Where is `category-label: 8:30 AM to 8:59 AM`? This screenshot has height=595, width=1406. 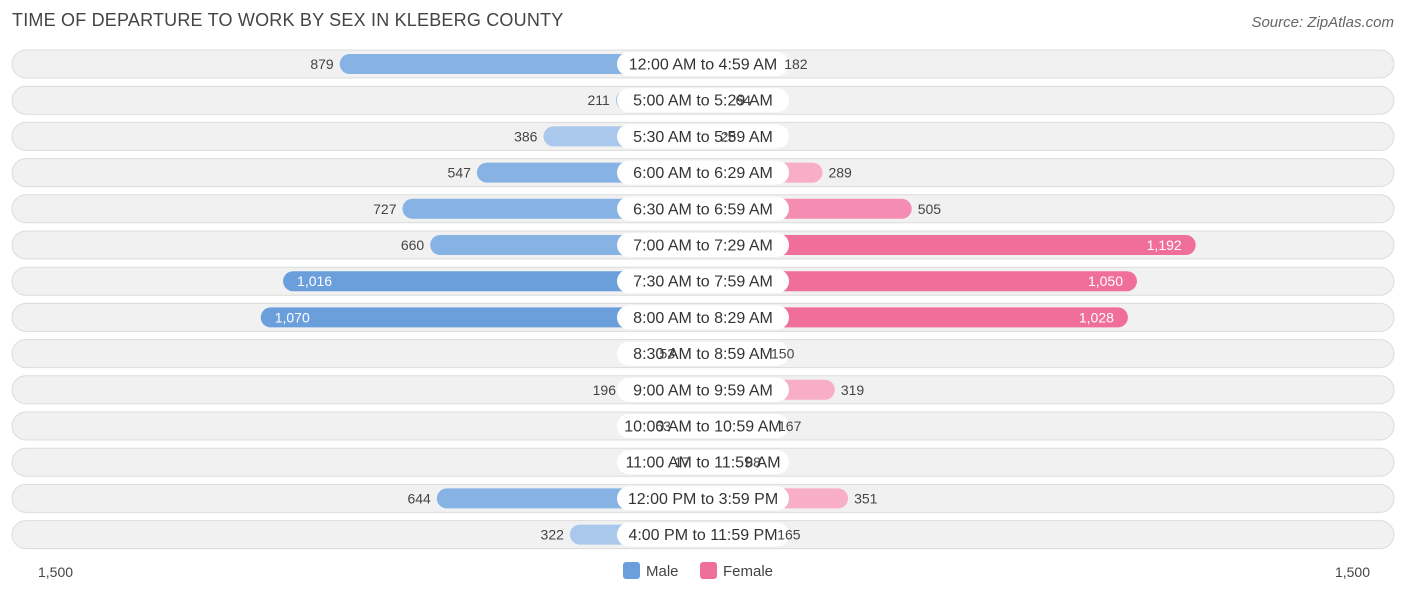 category-label: 8:30 AM to 8:59 AM is located at coordinates (703, 354).